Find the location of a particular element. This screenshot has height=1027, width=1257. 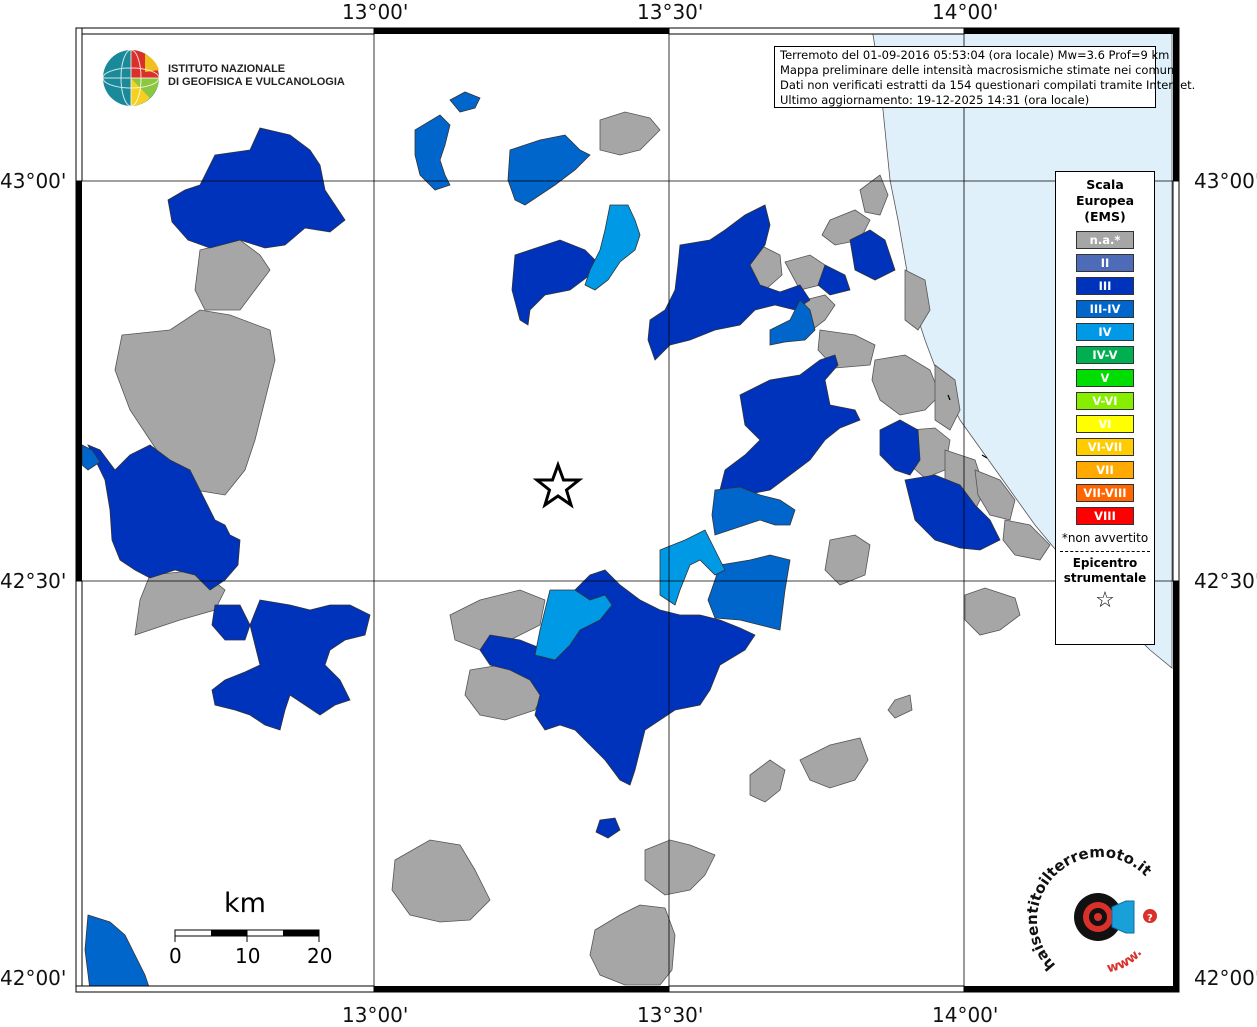

legend-item: II is located at coordinates (1105, 263).